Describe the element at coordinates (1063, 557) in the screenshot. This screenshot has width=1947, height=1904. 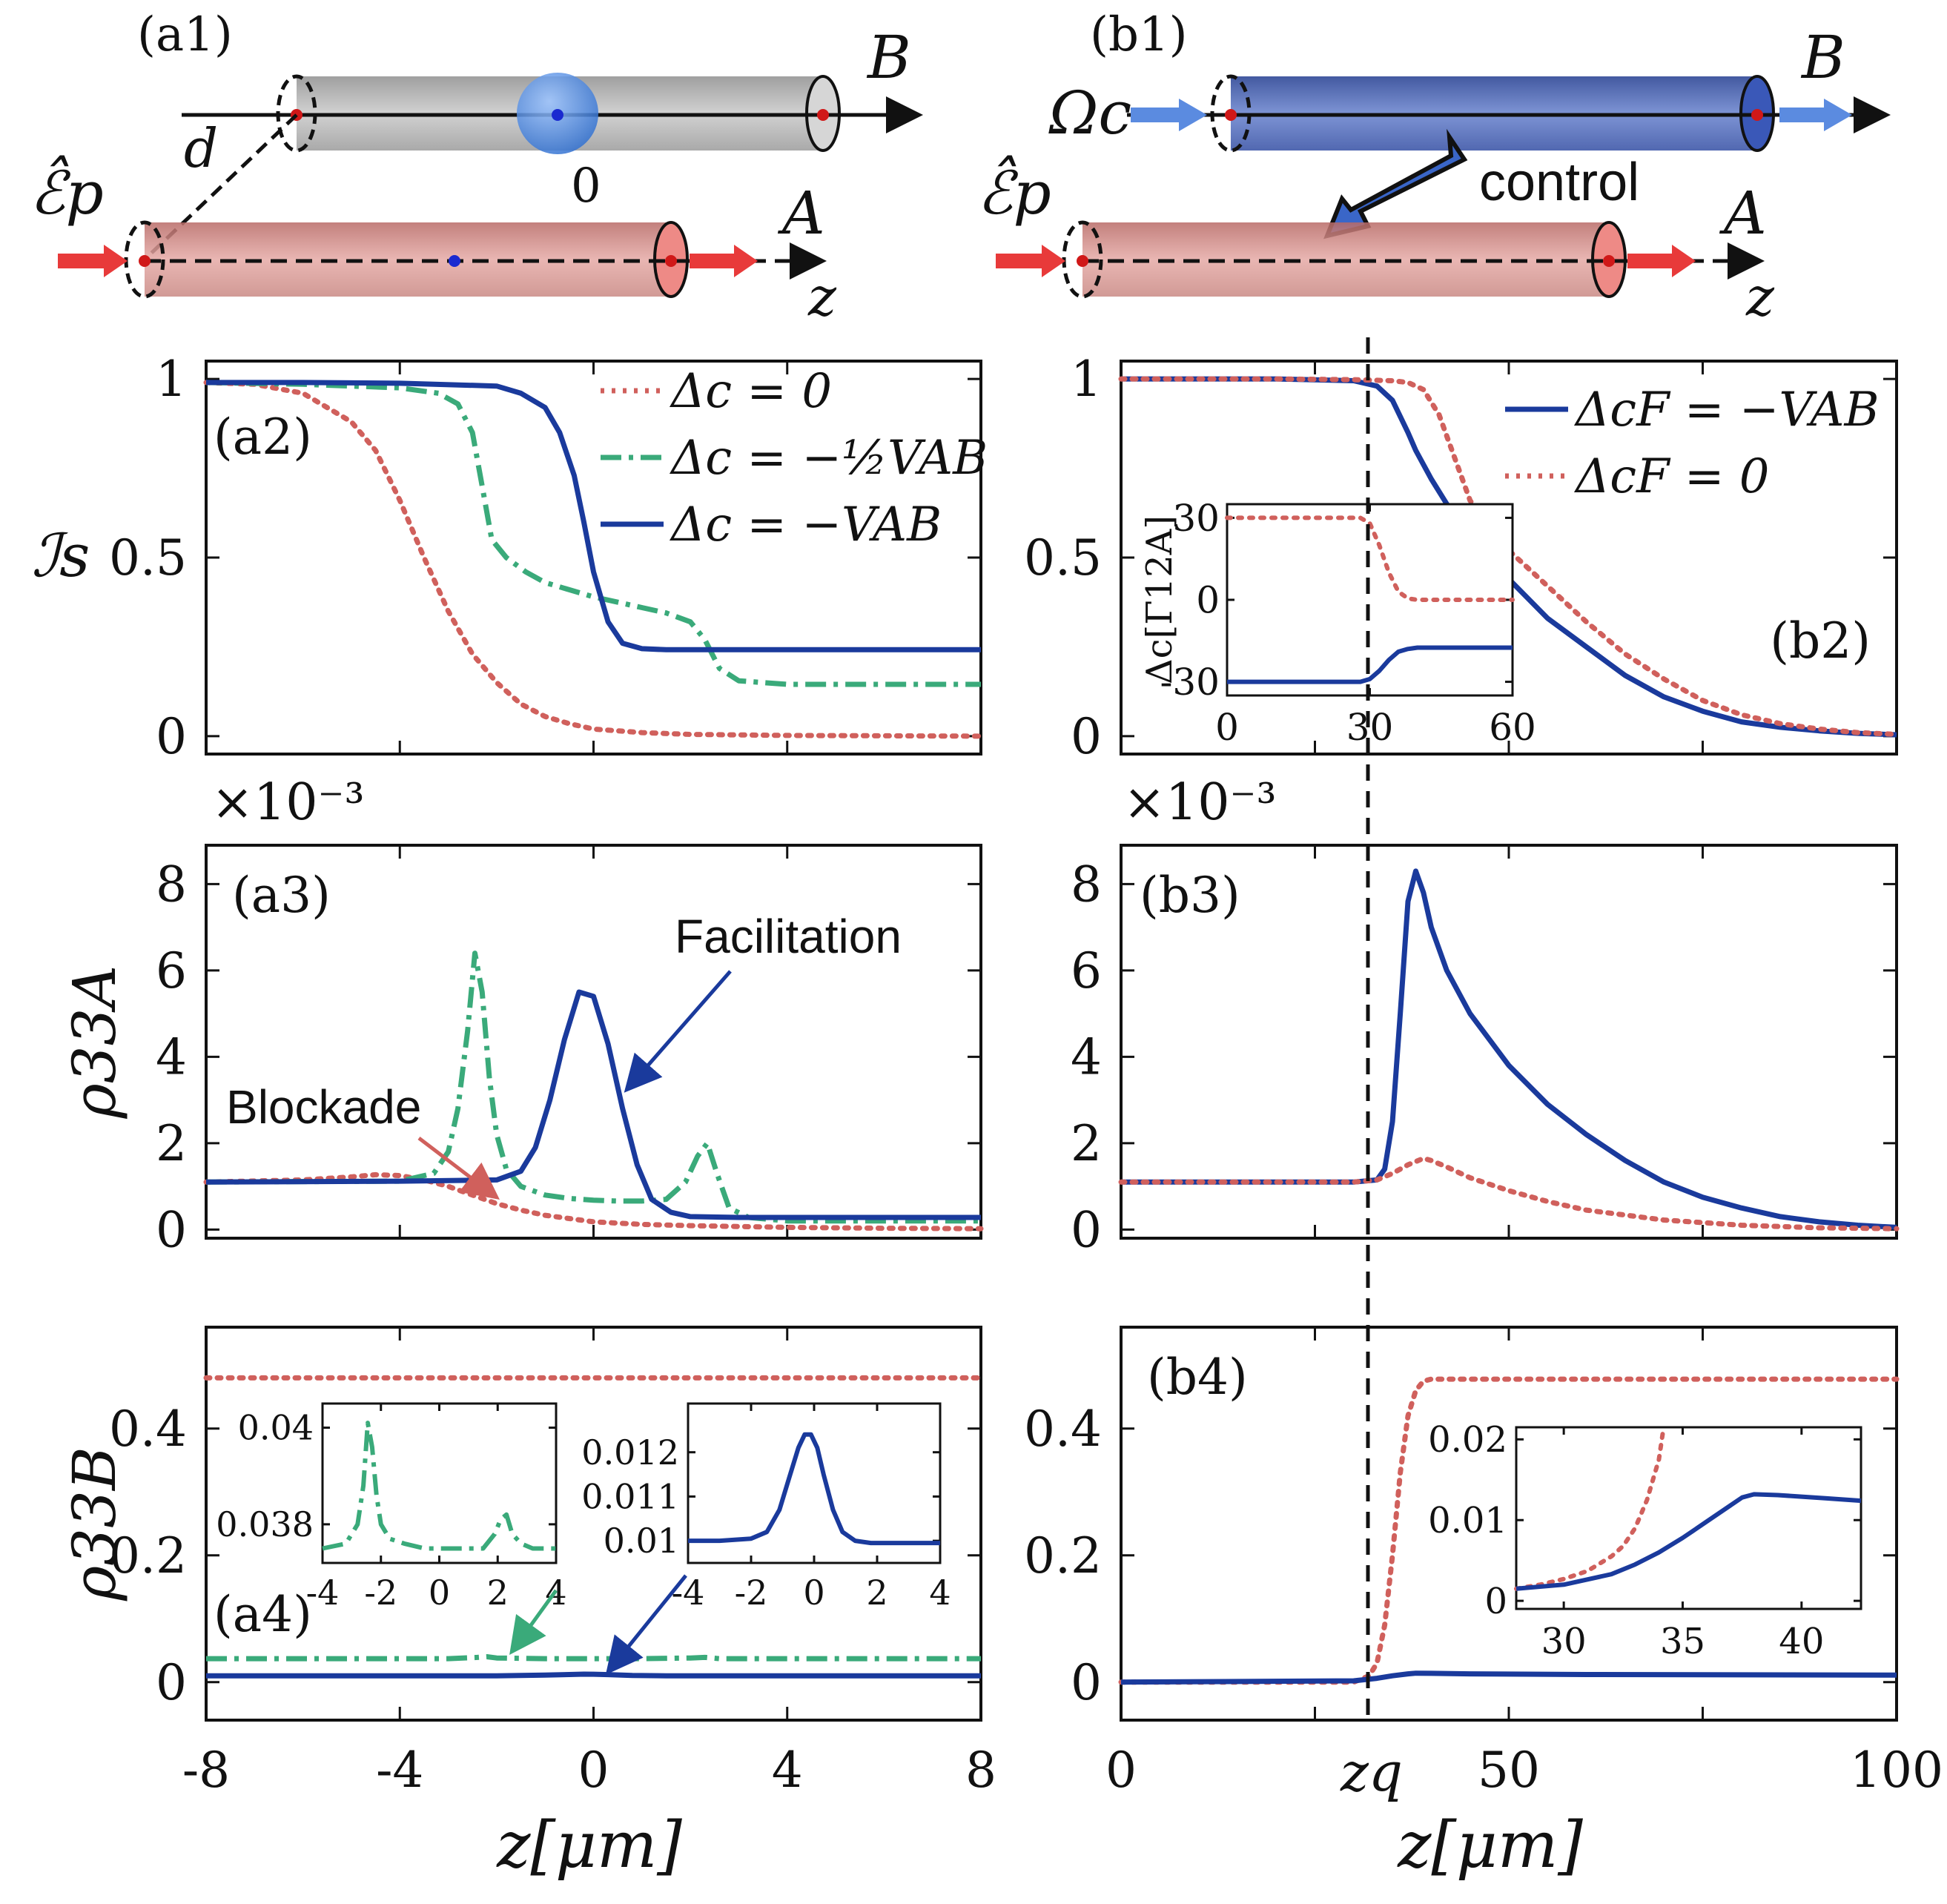
I see `b2-ytick-label: 0.5` at that location.